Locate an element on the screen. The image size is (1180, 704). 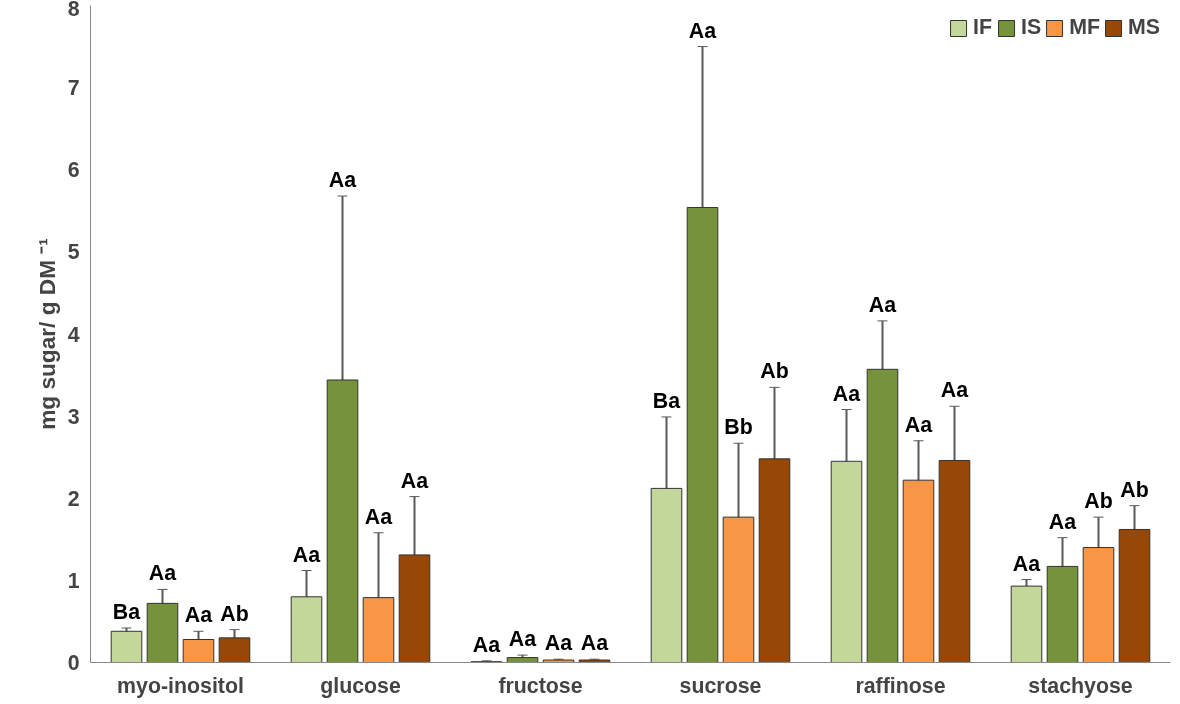
y-tick-label: 7 is located at coordinates (73, 88).